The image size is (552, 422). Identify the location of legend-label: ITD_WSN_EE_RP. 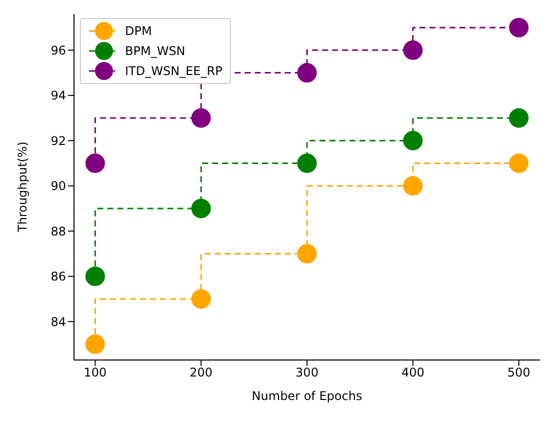
(173, 71).